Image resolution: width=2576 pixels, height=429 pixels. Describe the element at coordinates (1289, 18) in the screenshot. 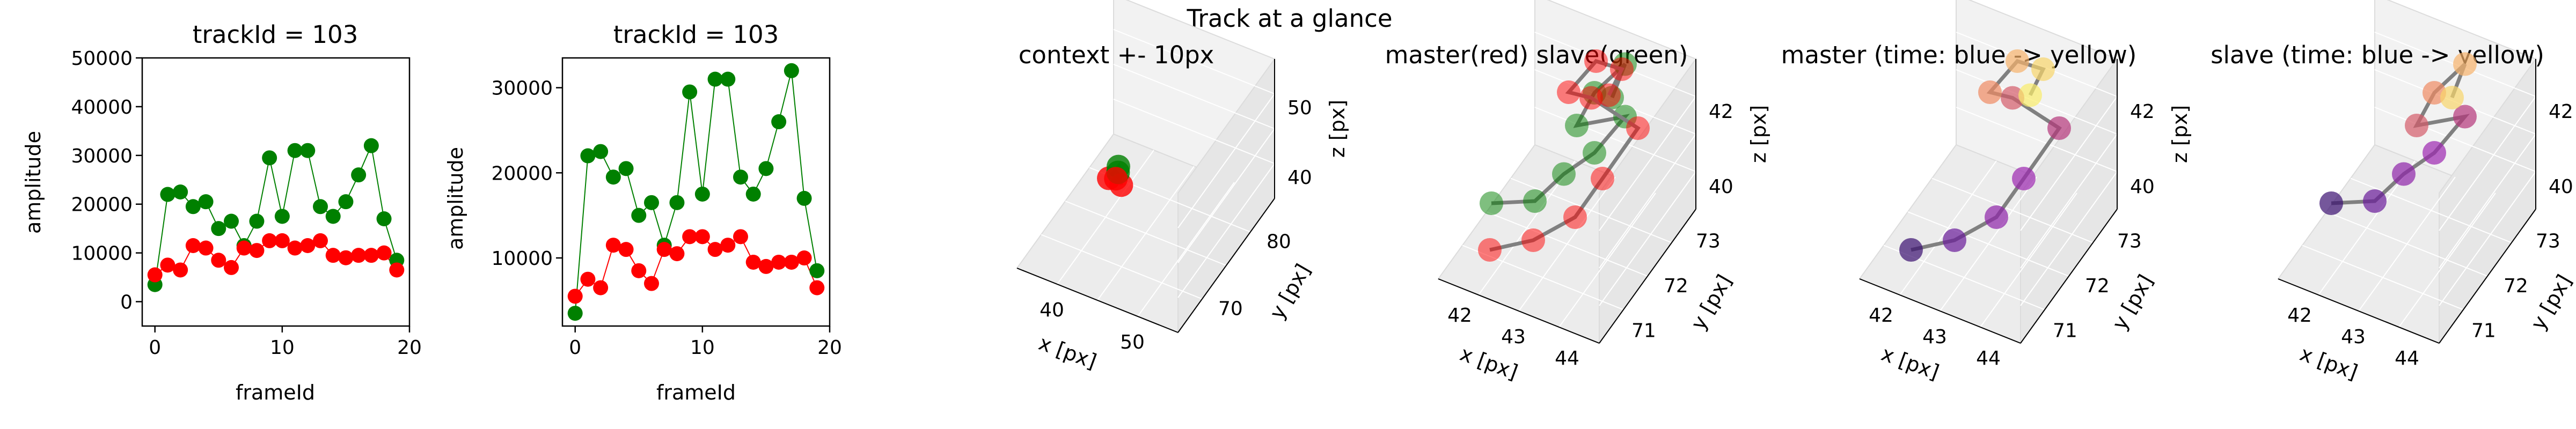

I see `figure-suptitle: Track at a glance` at that location.